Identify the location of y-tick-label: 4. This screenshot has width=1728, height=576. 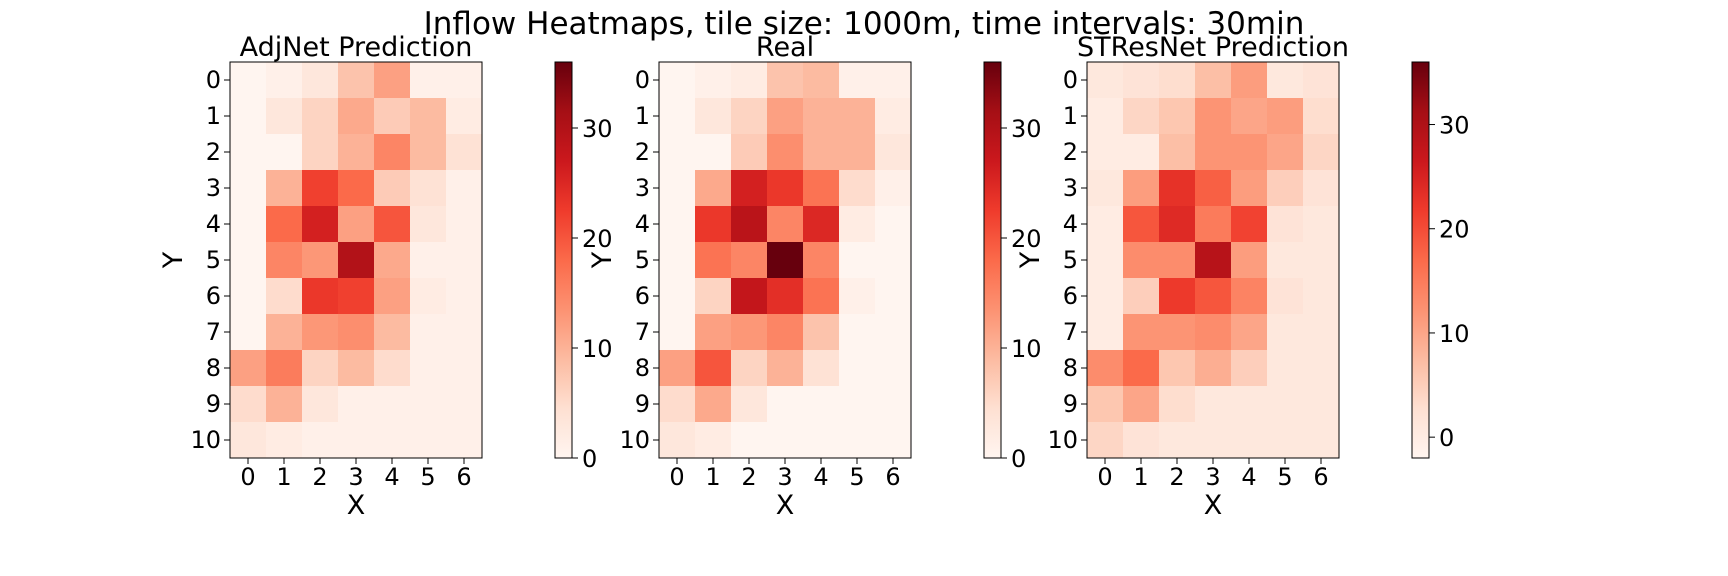
(642, 224).